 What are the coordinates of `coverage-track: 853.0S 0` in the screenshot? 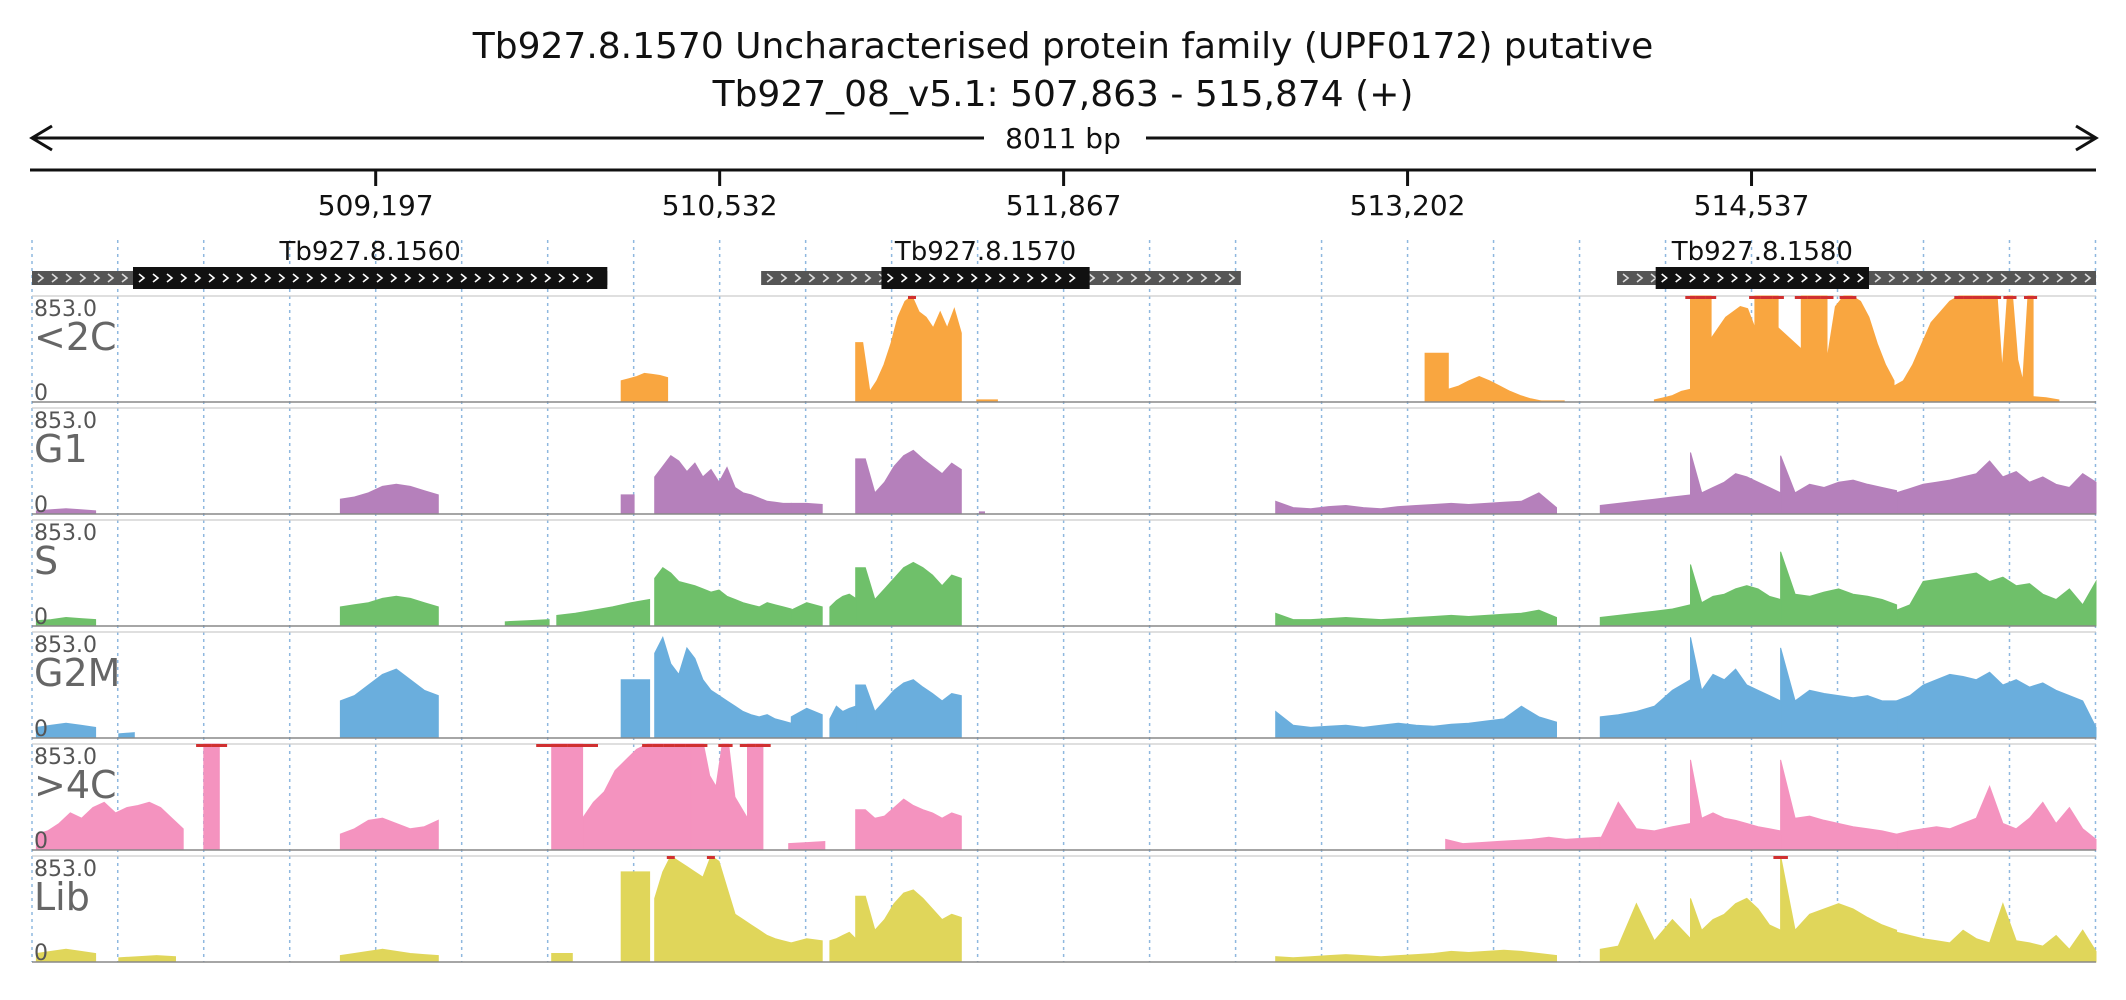 It's located at (1064, 574).